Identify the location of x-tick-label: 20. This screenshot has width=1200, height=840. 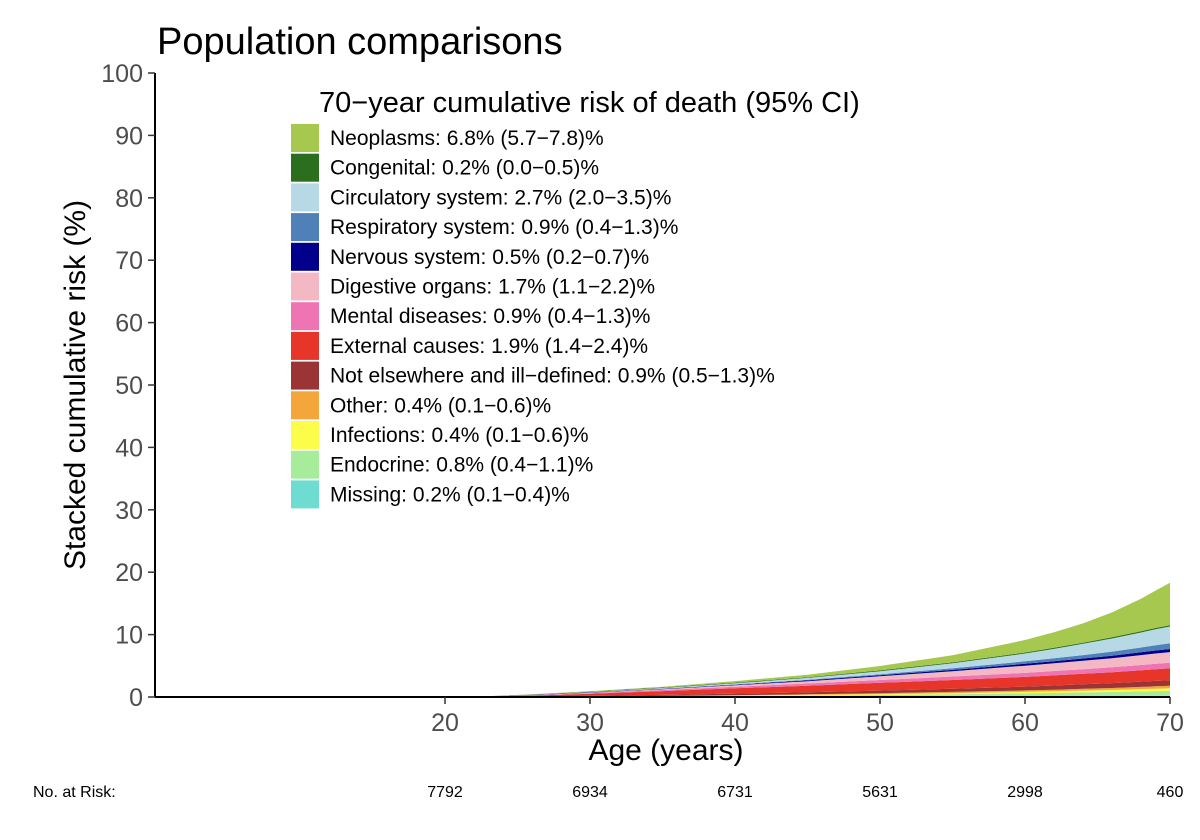
(445, 723).